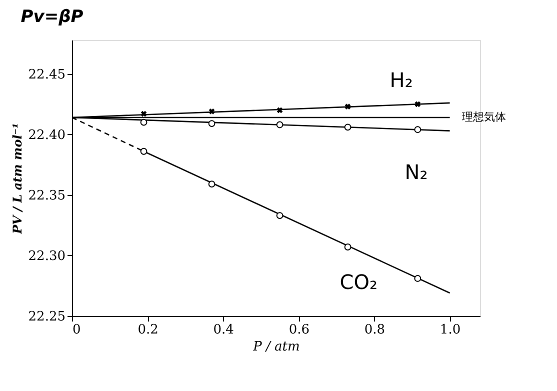 The width and height of the screenshot is (557, 391). Describe the element at coordinates (450, 330) in the screenshot. I see `x-tick-label: 1.0` at that location.